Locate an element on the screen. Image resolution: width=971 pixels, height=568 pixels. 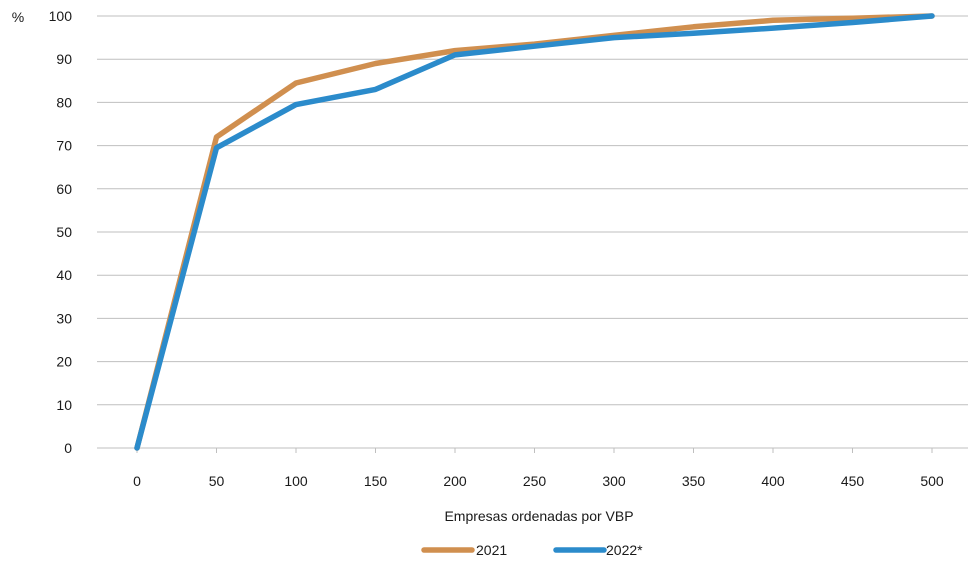
y-tick-label: 60 is located at coordinates (64, 189).